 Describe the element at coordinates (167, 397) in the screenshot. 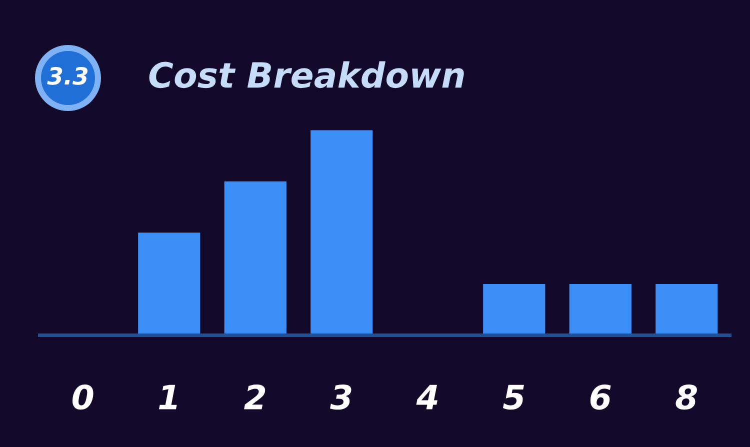

I see `x-tick-label: 1` at that location.